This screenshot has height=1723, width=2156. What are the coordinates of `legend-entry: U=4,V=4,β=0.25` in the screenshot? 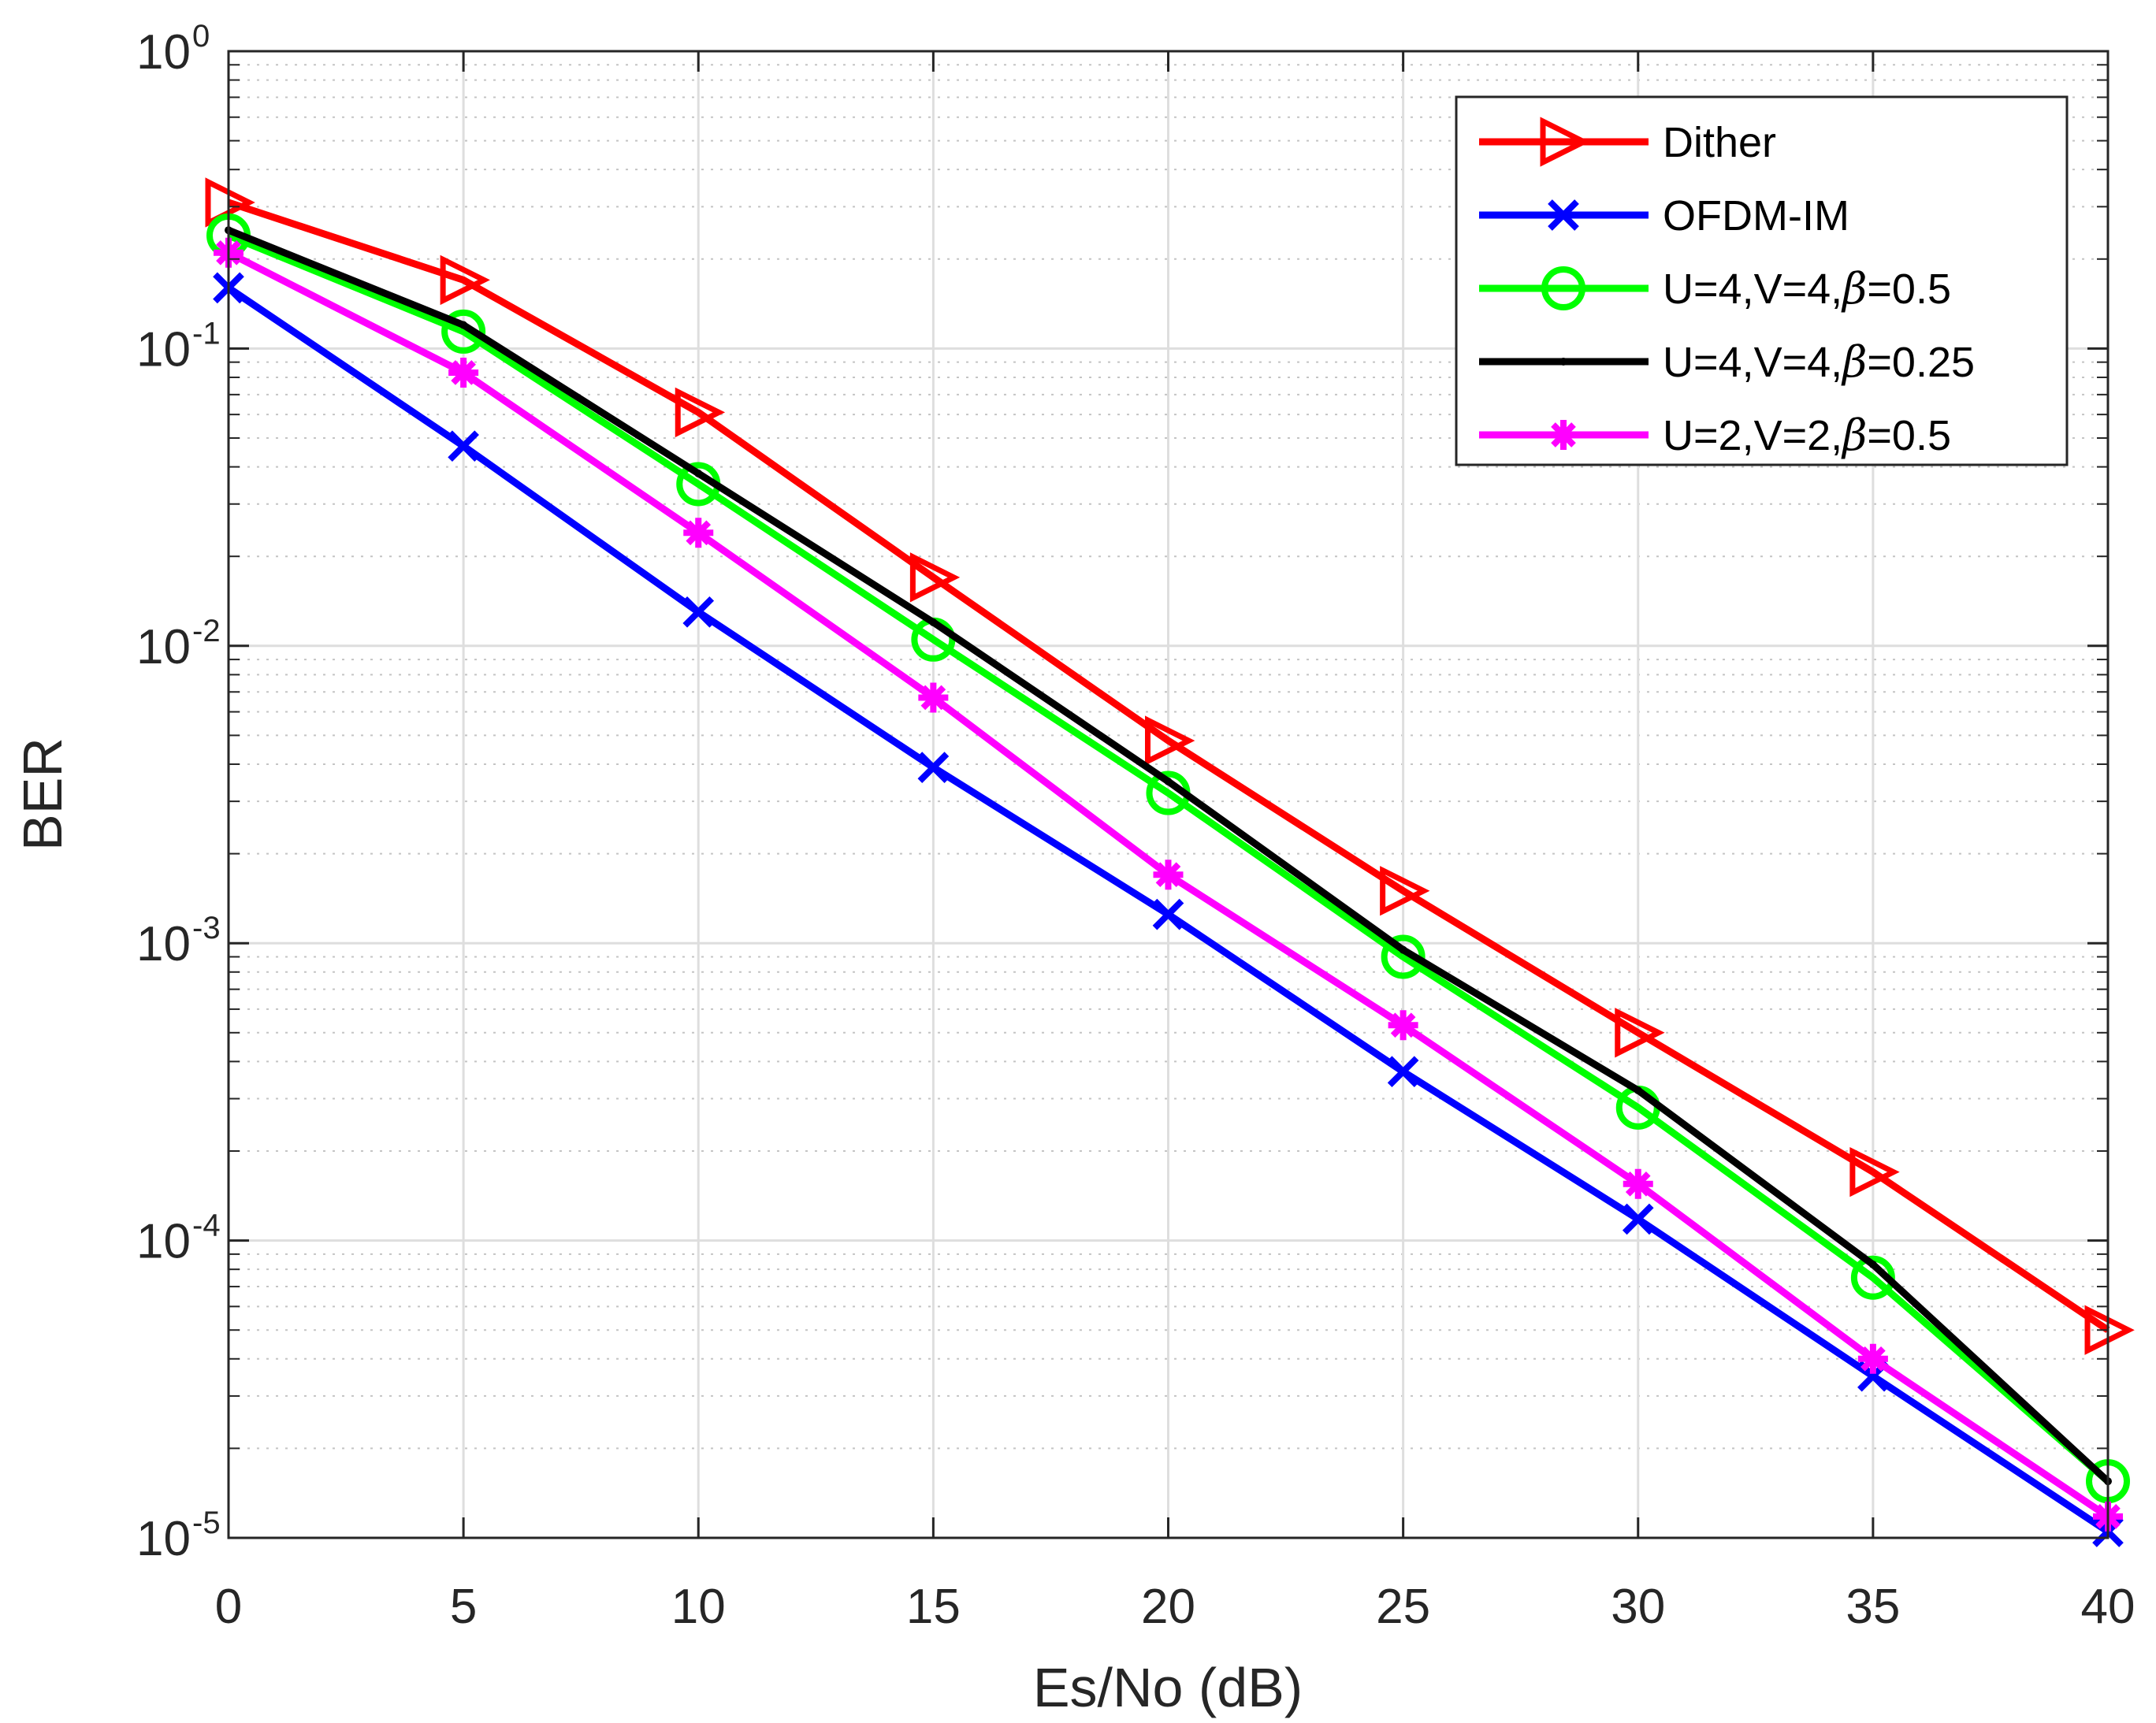 It's located at (1727, 362).